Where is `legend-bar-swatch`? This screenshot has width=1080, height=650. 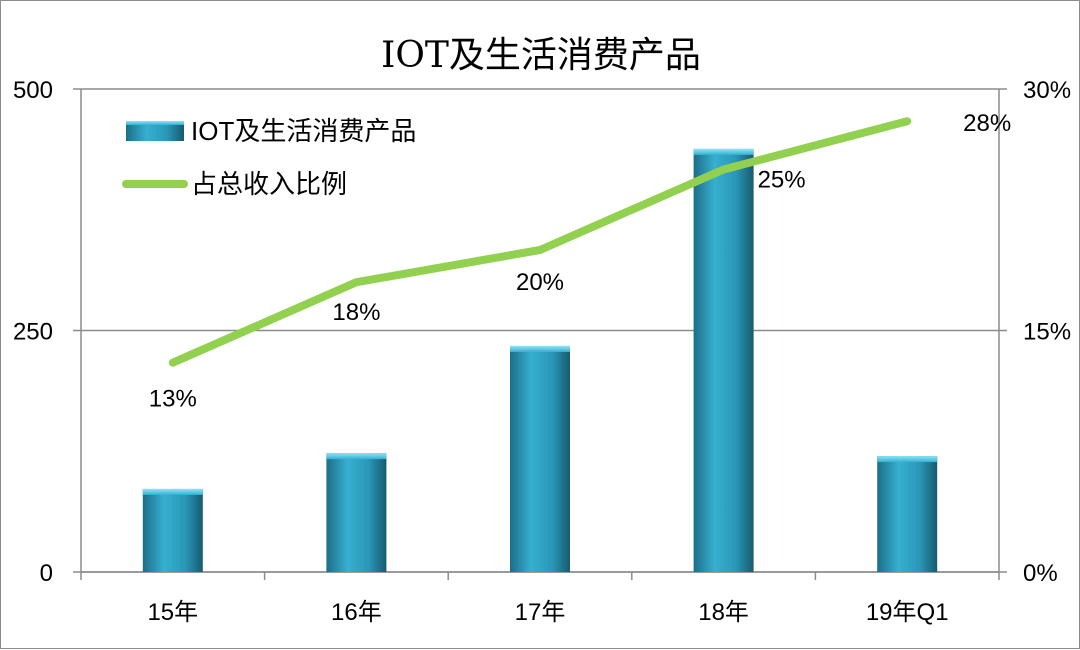 legend-bar-swatch is located at coordinates (155, 131).